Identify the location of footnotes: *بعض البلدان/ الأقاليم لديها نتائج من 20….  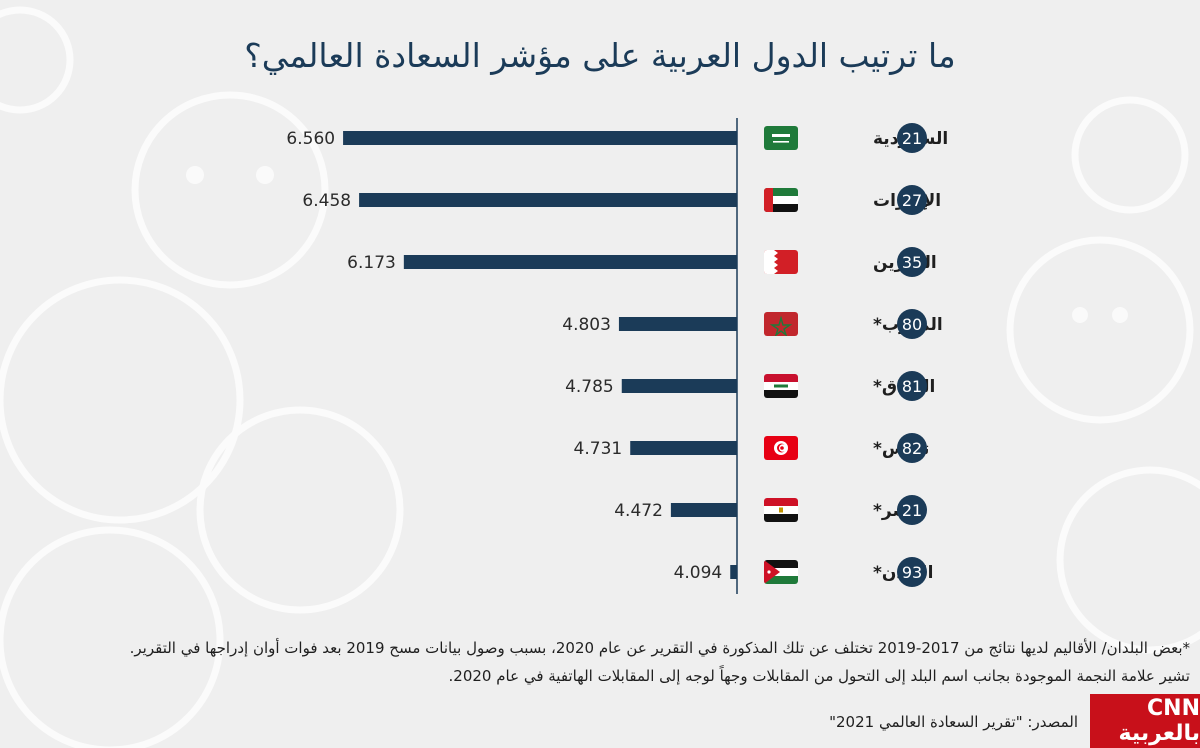
(600, 662).